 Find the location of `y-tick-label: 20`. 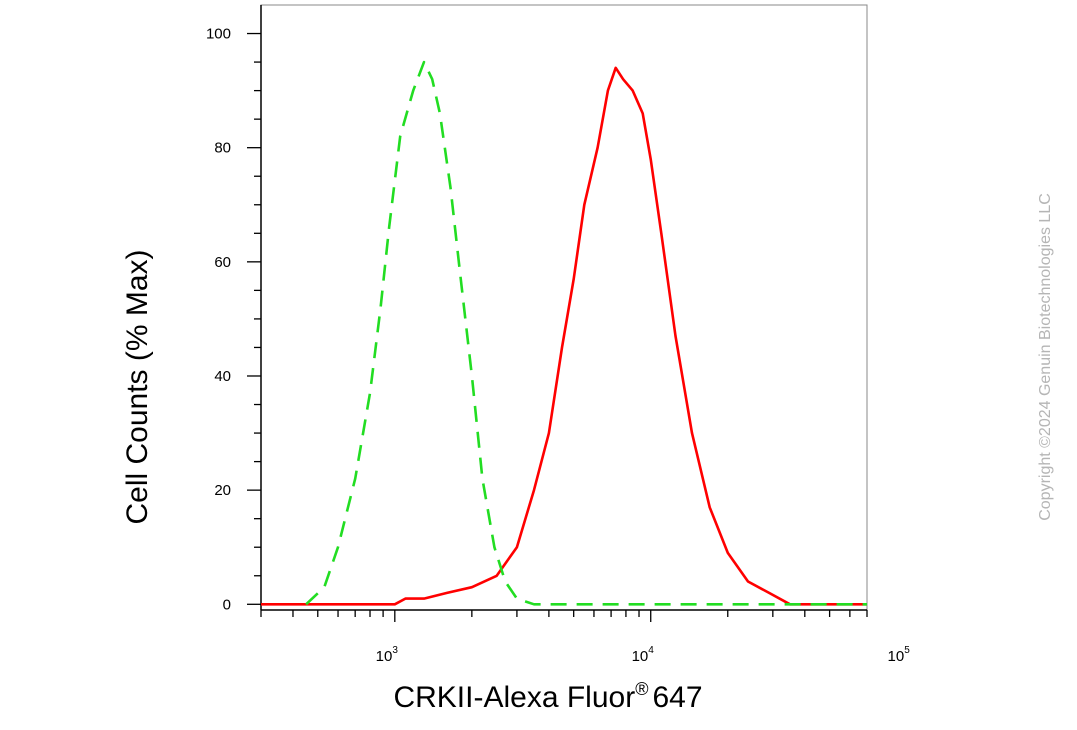

y-tick-label: 20 is located at coordinates (222, 490).